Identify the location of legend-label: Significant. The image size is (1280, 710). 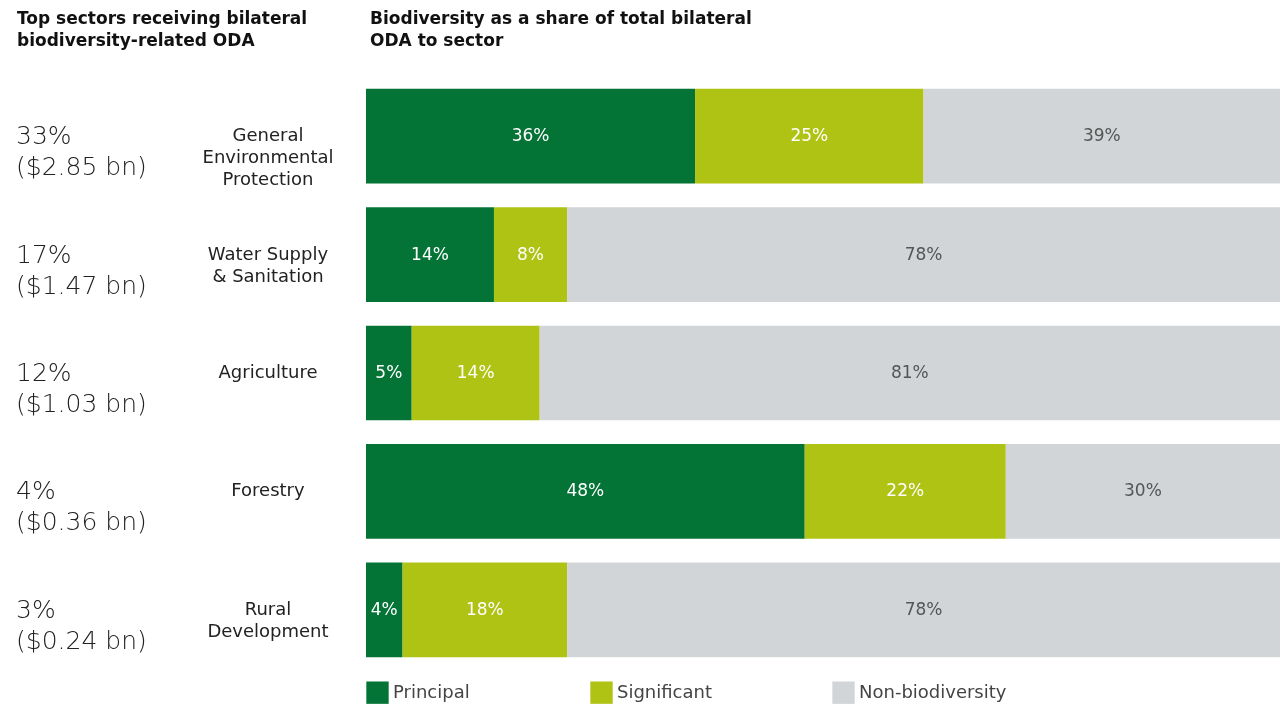
(664, 691).